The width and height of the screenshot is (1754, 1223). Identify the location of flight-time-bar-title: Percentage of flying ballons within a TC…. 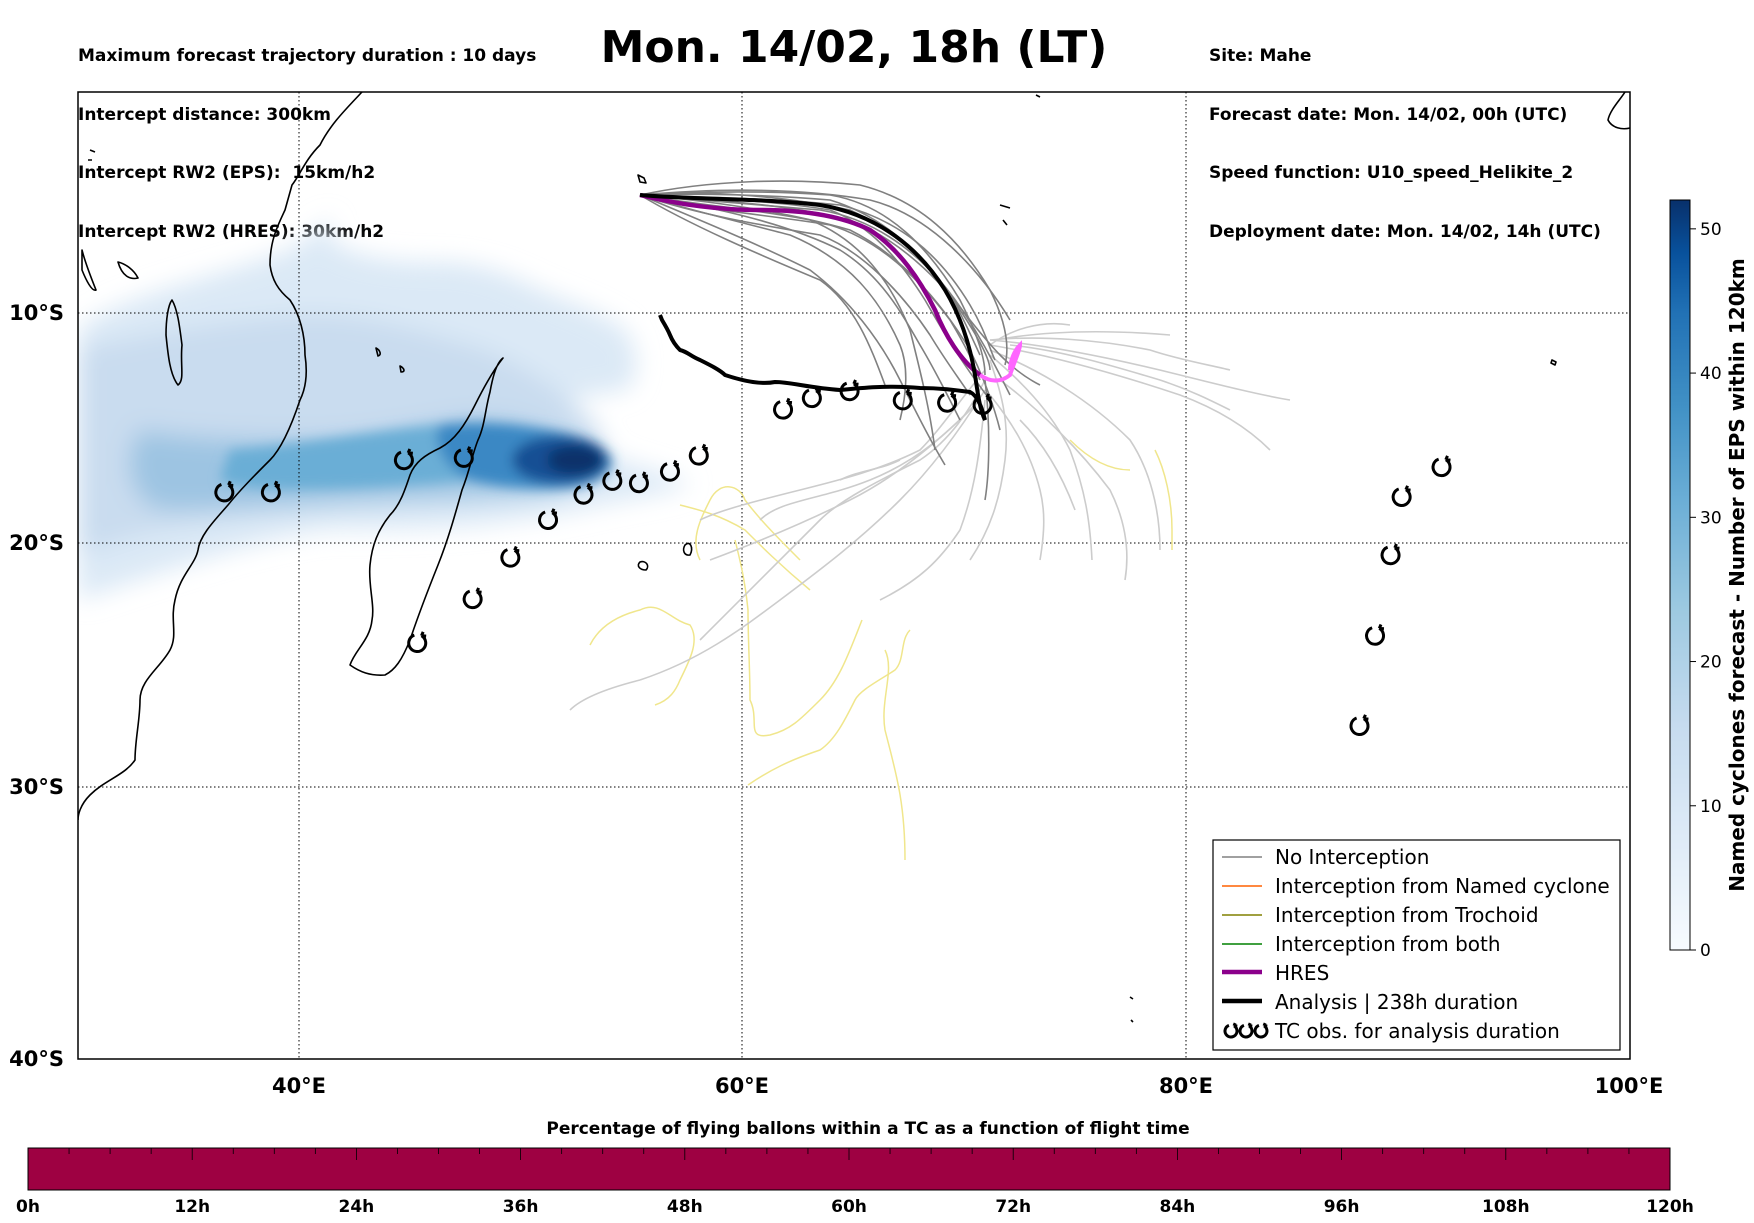
(867, 1129).